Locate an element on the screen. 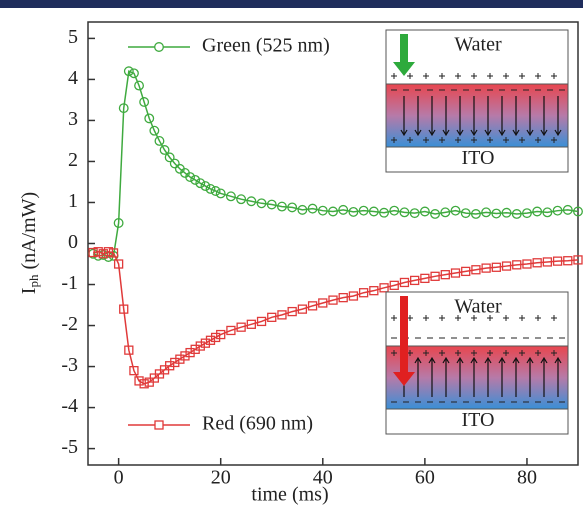 The width and height of the screenshot is (583, 509). y-axis-label: Iph (nA/mW) is located at coordinates (29, 243).